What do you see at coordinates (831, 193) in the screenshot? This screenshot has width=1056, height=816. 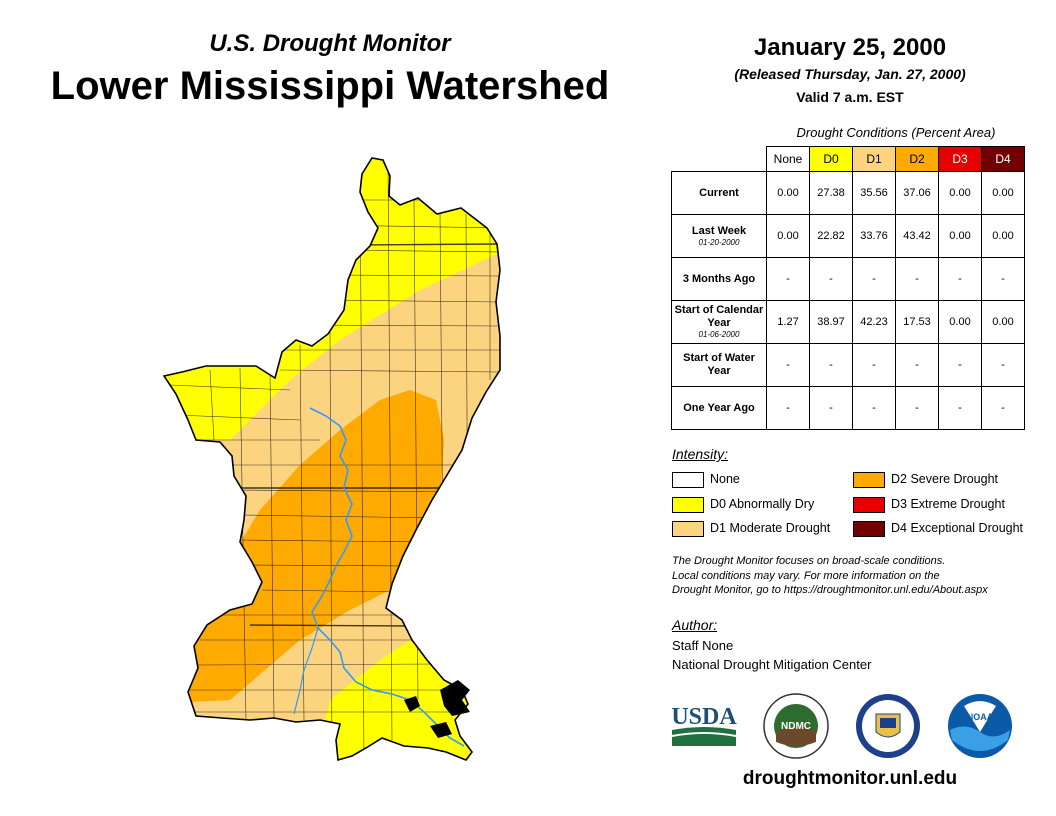 I see `cell: 27.38` at bounding box center [831, 193].